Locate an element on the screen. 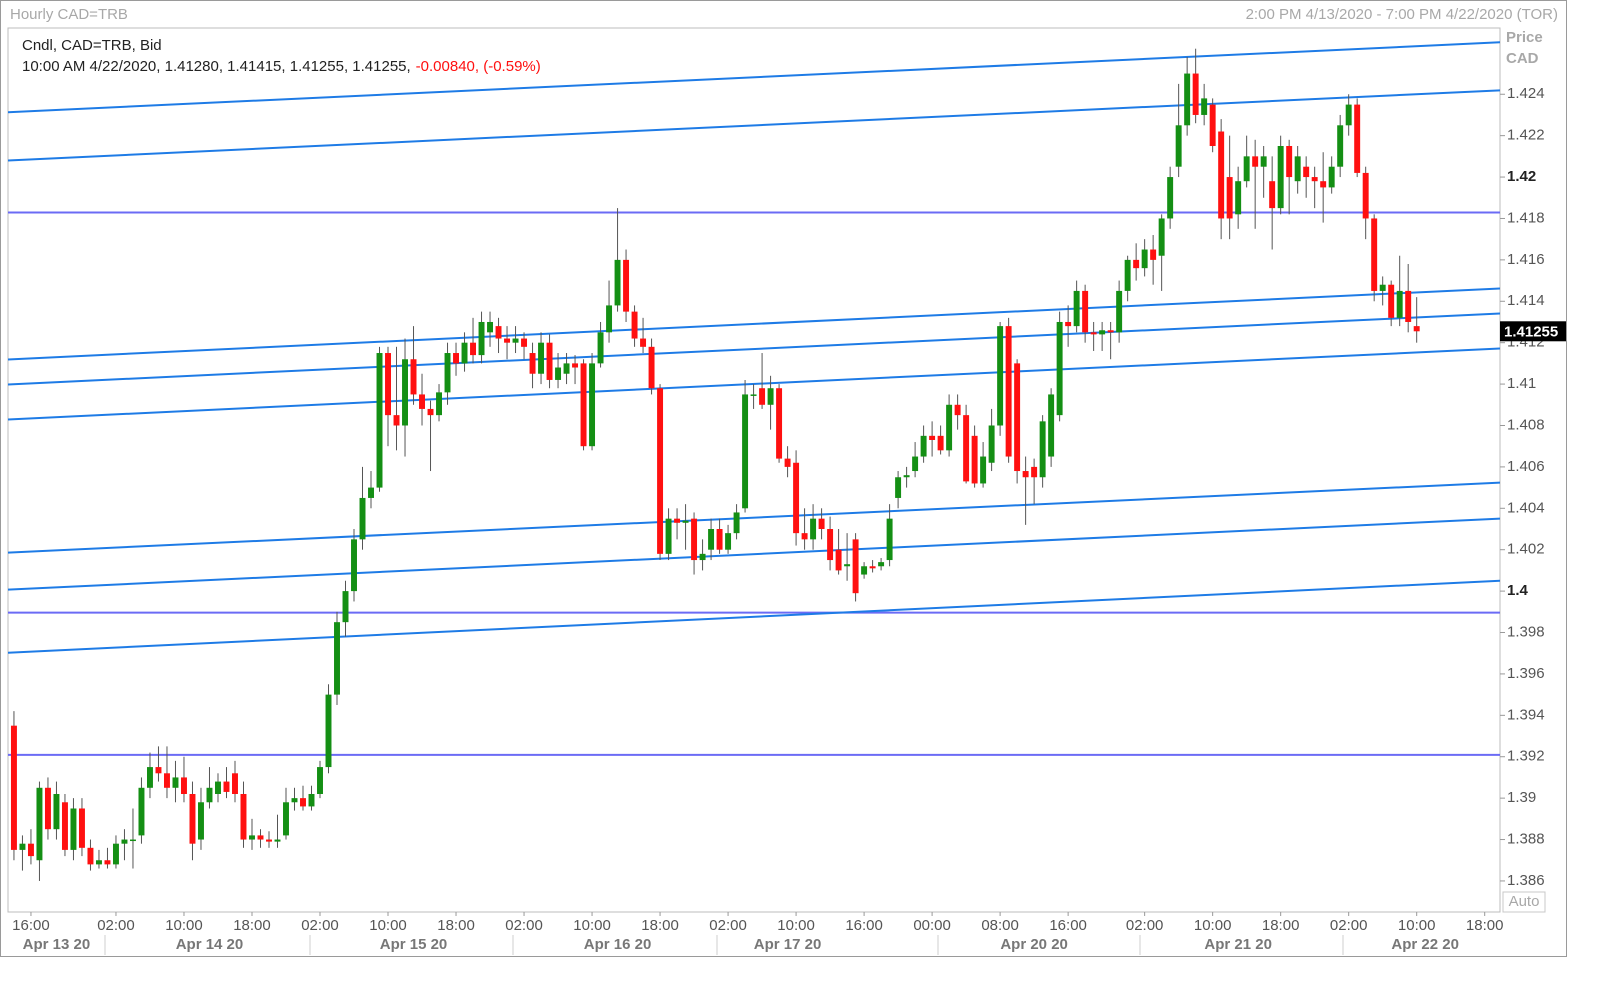 This screenshot has height=983, width=1600. y-tick-label: 1.414 is located at coordinates (1526, 300).